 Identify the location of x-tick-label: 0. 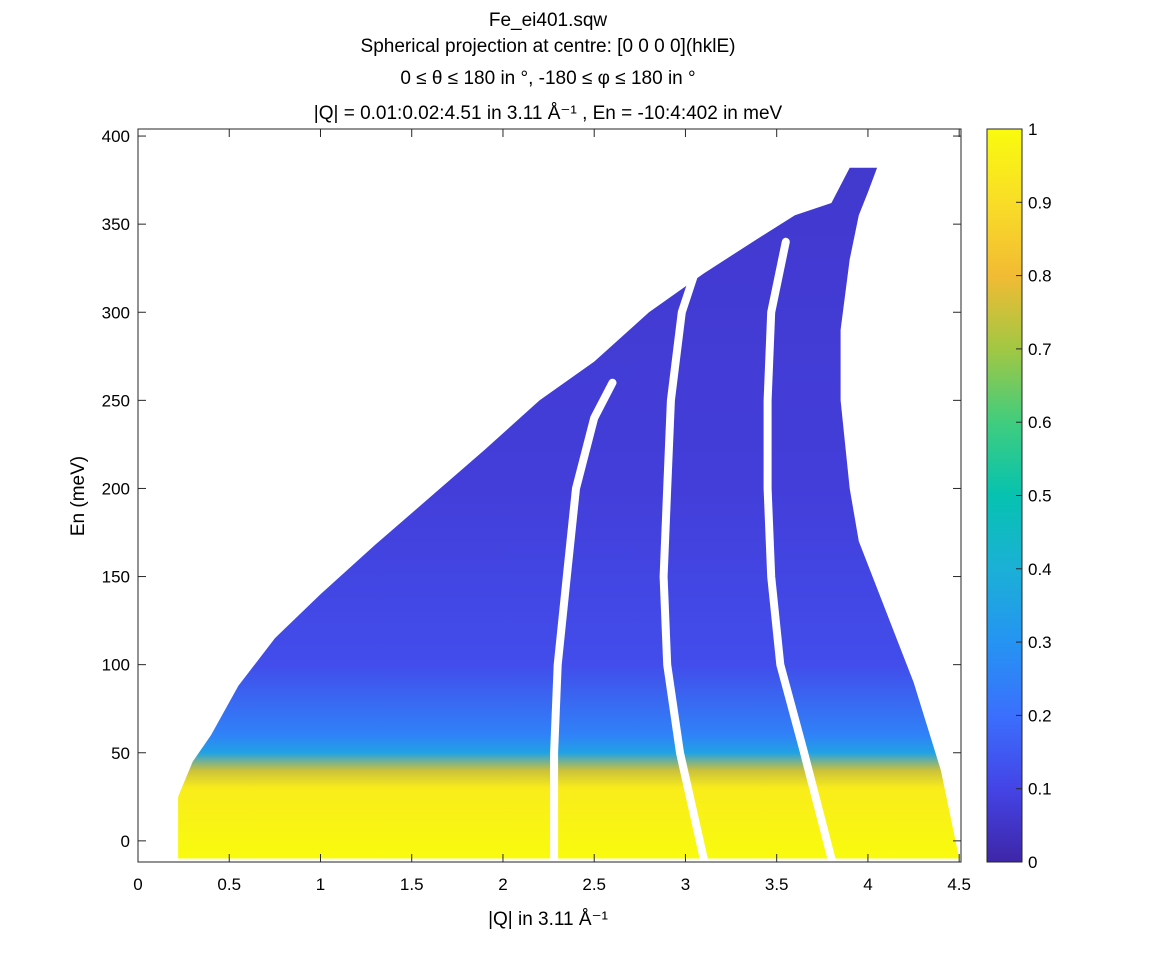
(137, 884).